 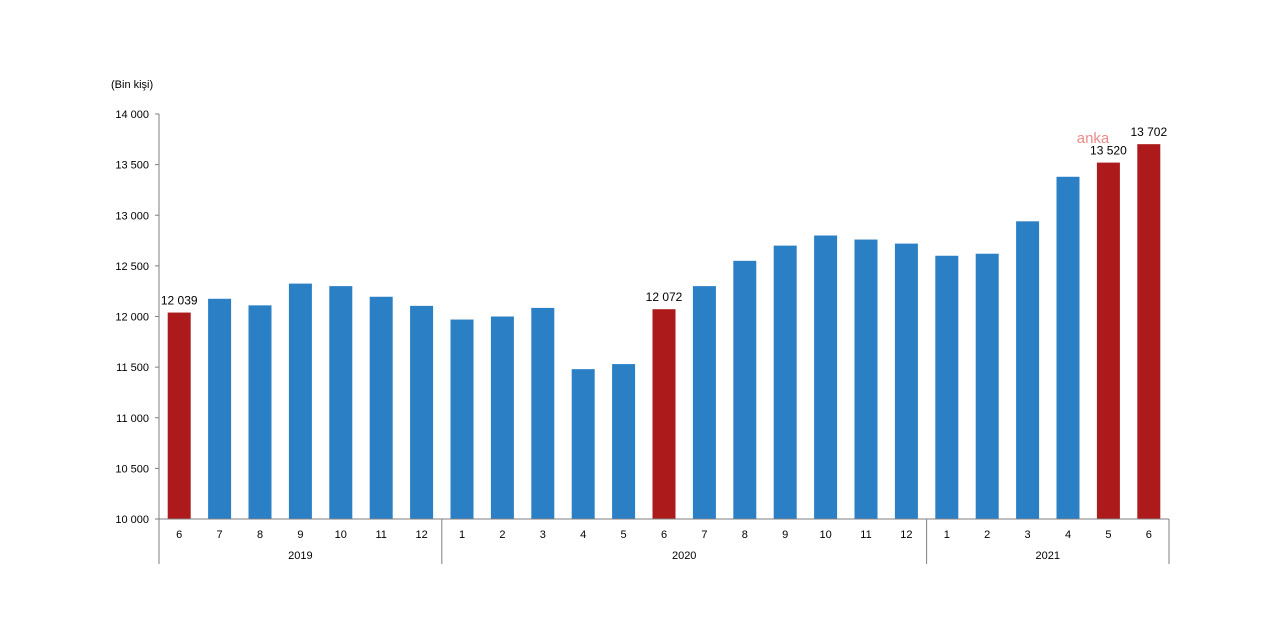 What do you see at coordinates (684, 556) in the screenshot?
I see `group-label: 2020` at bounding box center [684, 556].